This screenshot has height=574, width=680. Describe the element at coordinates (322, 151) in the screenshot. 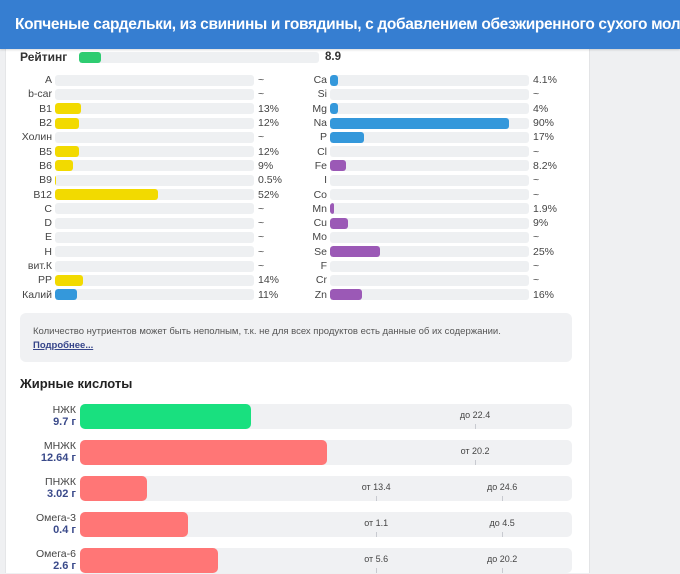

I see `nutrient-name: Cl` at that location.